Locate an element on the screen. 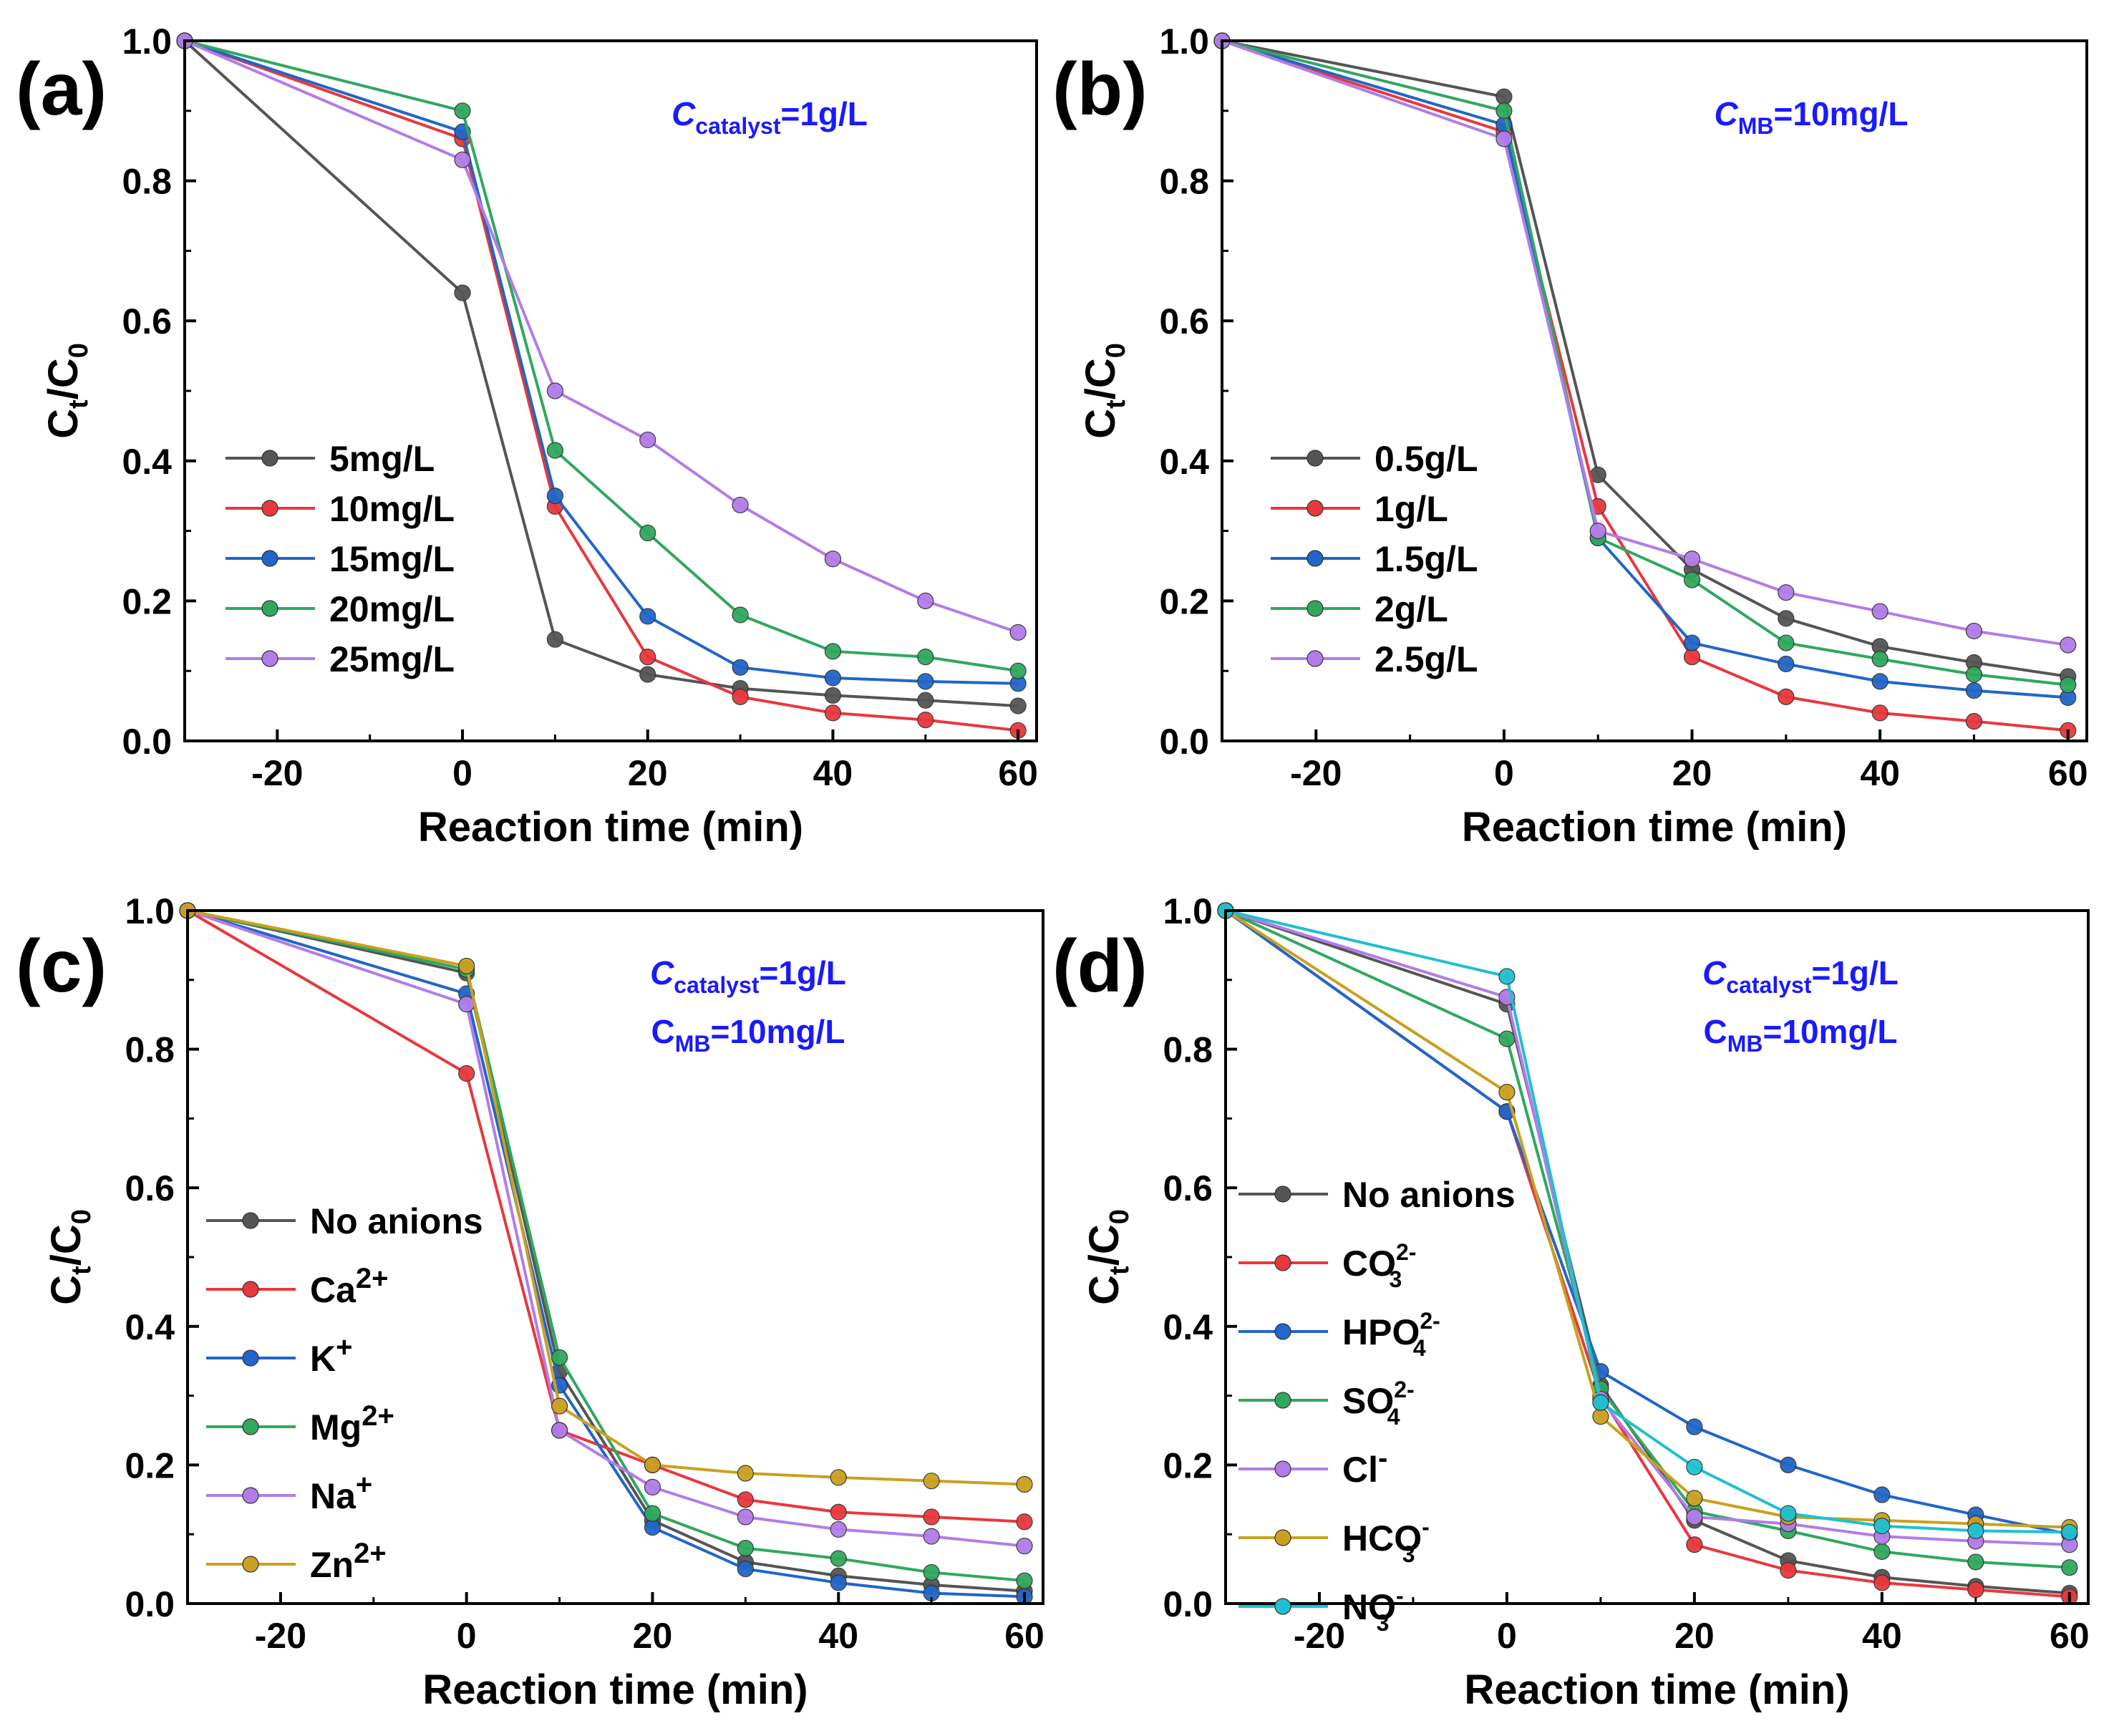 The height and width of the screenshot is (1736, 2109). panel-label-b: (b) is located at coordinates (1100, 89).